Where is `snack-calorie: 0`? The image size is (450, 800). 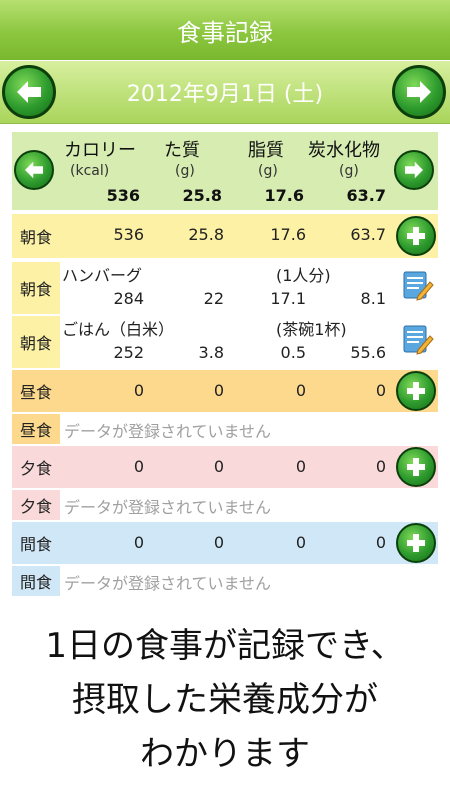 snack-calorie: 0 is located at coordinates (138, 542).